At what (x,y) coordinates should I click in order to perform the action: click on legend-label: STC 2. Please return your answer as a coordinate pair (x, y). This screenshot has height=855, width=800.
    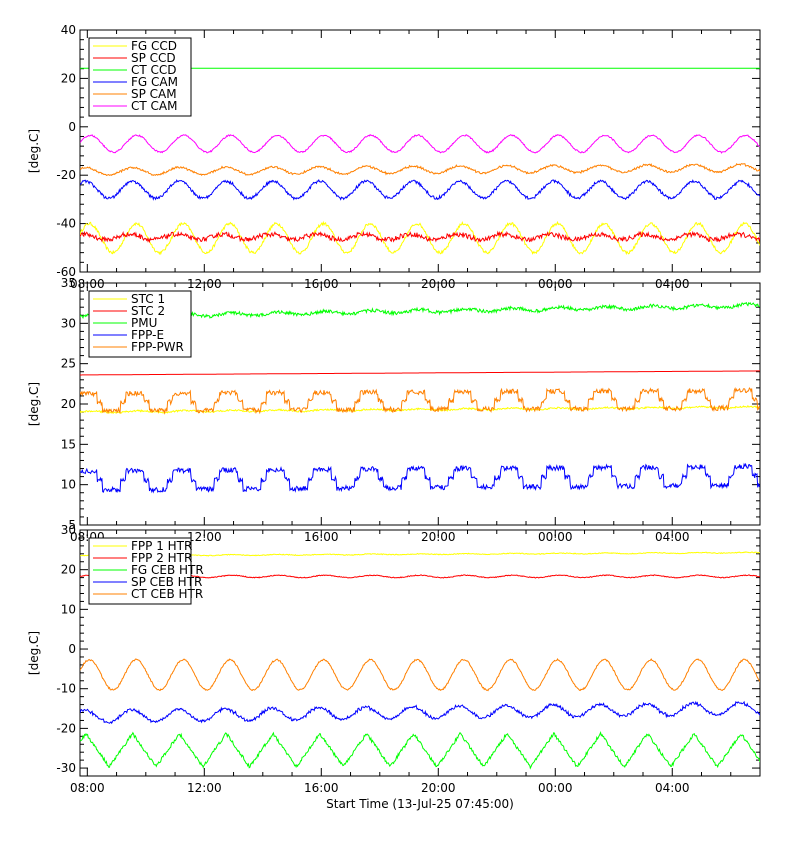
    Looking at the image, I should click on (148, 311).